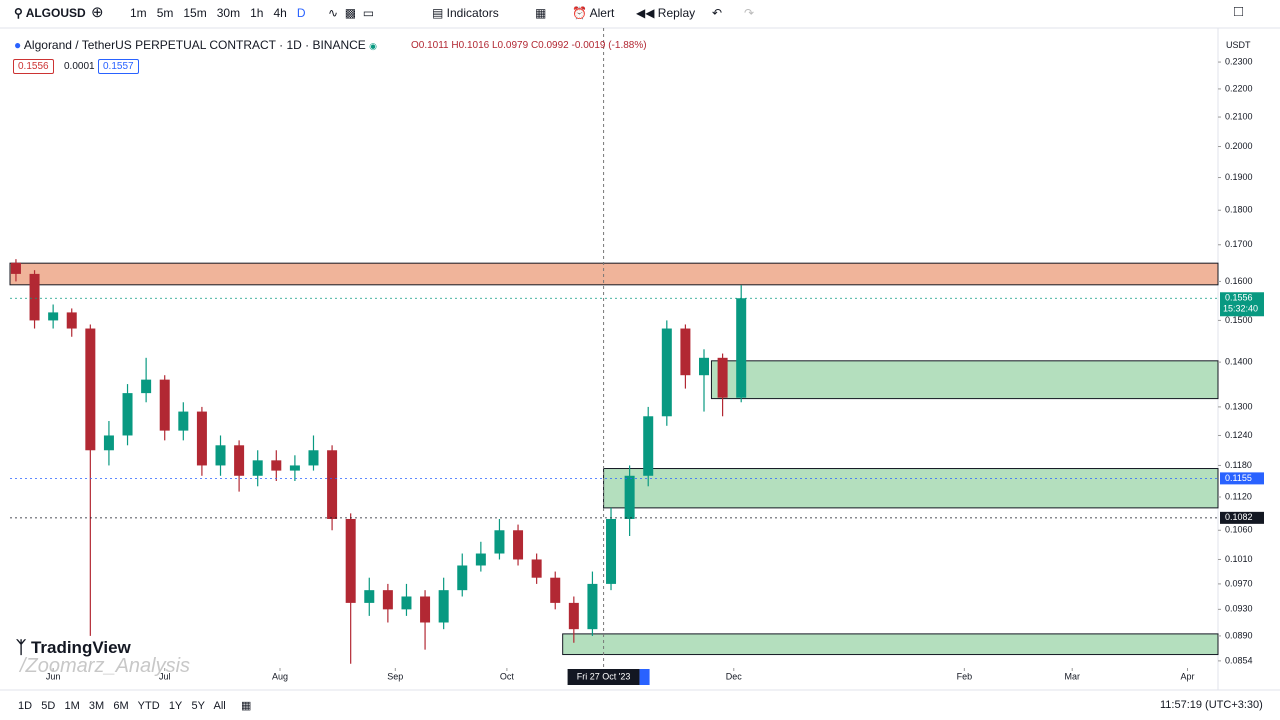 This screenshot has height=720, width=1280. Describe the element at coordinates (351, 13) in the screenshot. I see `chart-type: ∿ ▩ ▭` at that location.